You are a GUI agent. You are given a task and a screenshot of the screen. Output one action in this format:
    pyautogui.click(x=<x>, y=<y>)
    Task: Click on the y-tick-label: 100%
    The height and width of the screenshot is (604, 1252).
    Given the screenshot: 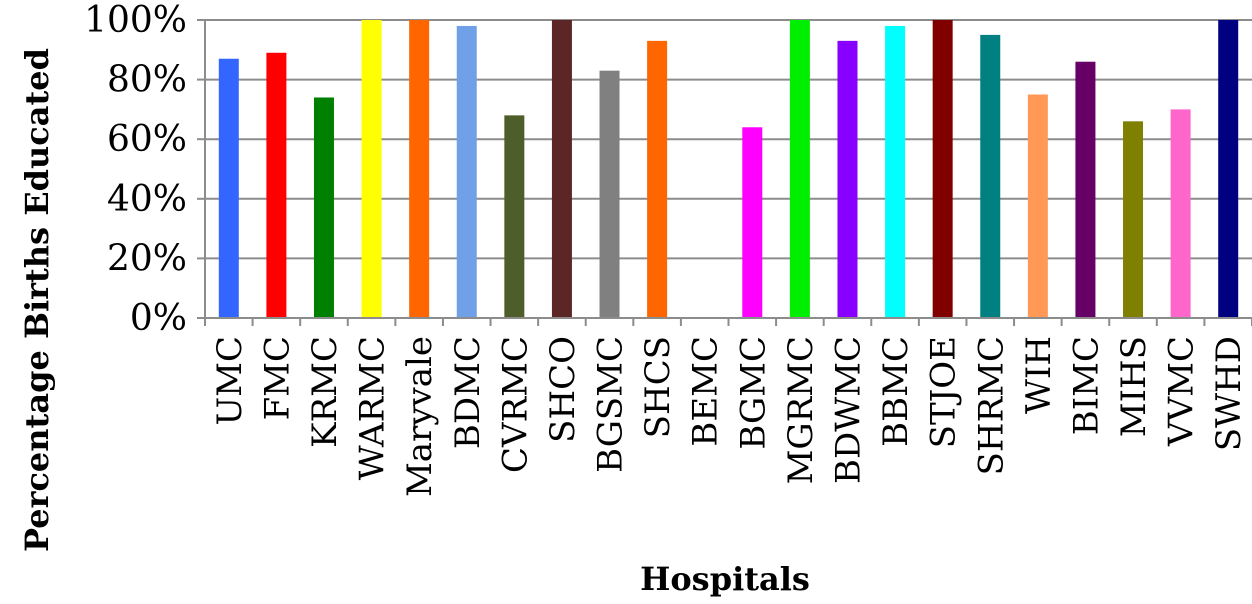 What is the action you would take?
    pyautogui.click(x=135, y=20)
    